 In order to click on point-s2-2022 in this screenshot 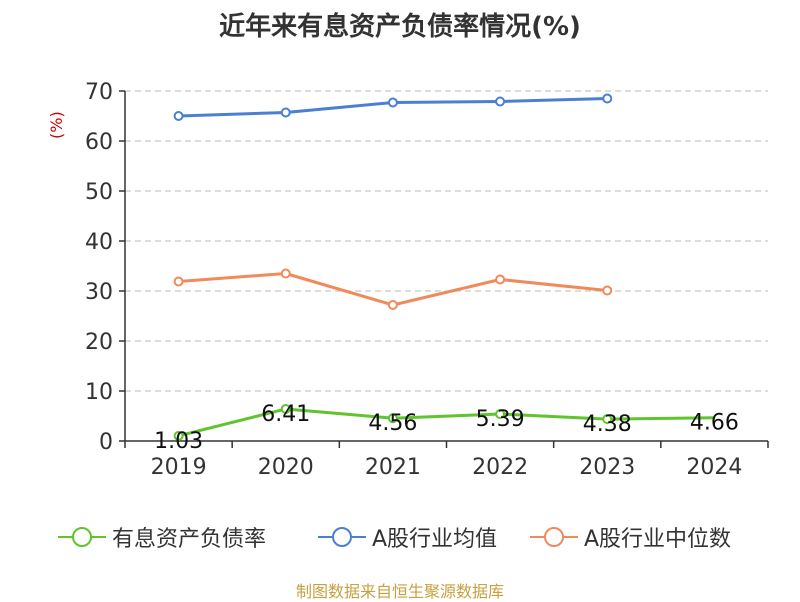, I will do `click(500, 279)`.